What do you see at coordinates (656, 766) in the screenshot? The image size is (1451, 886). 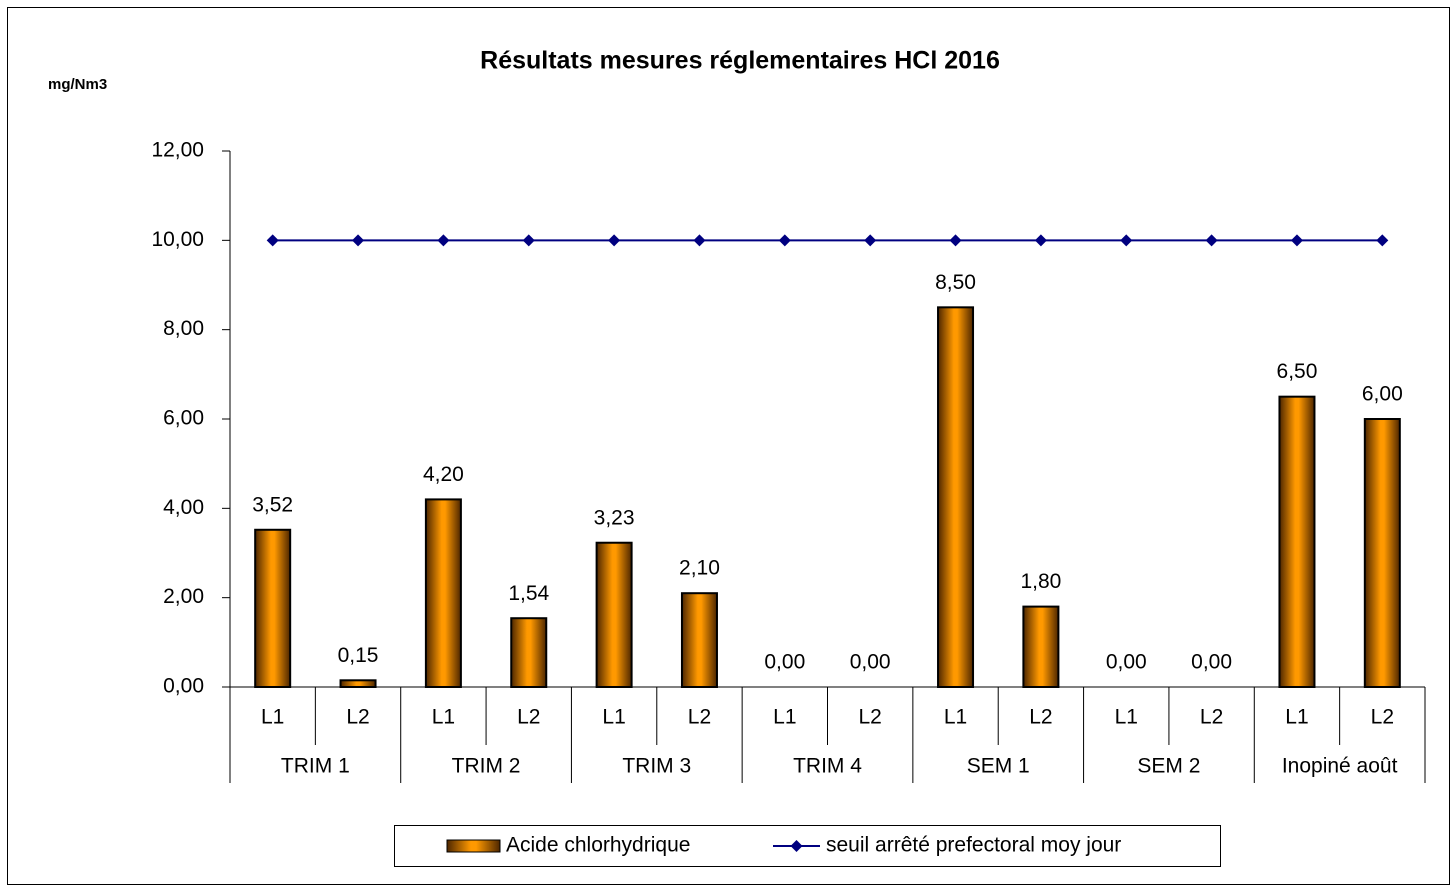 I see `x-group-label: TRIM 3` at bounding box center [656, 766].